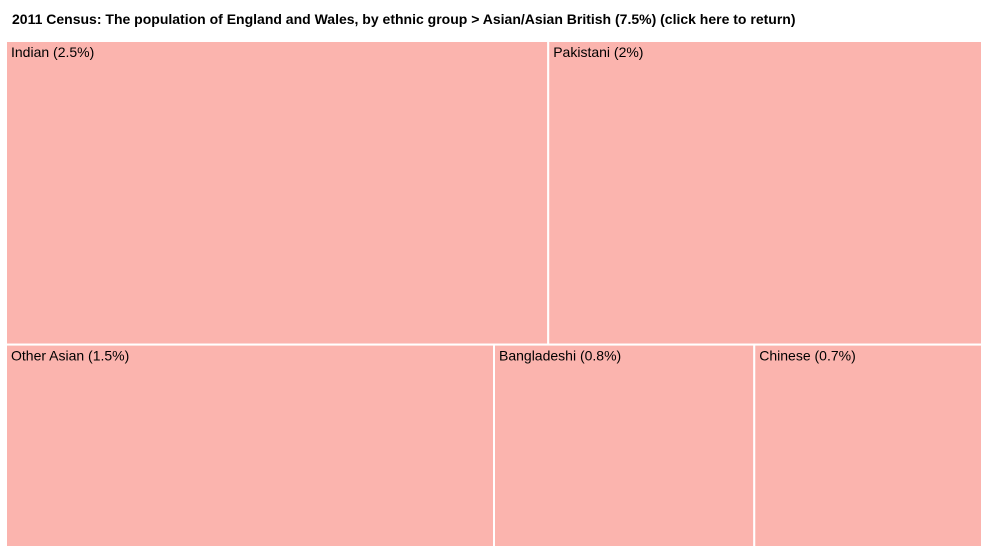 The image size is (997, 558). What do you see at coordinates (52, 52) in the screenshot?
I see `cell-label: Indian (2.5%)` at bounding box center [52, 52].